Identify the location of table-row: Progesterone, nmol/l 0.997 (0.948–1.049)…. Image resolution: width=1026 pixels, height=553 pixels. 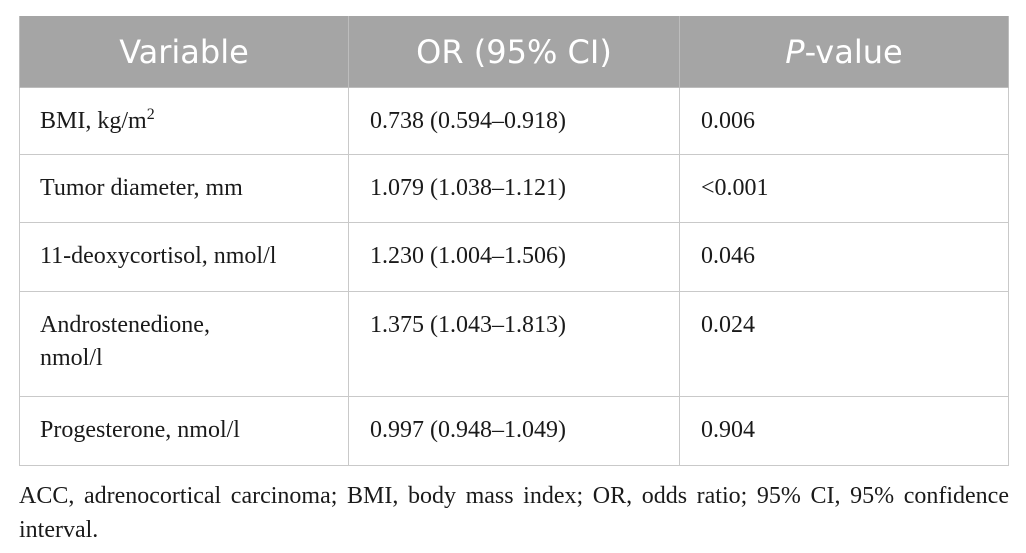
(514, 431).